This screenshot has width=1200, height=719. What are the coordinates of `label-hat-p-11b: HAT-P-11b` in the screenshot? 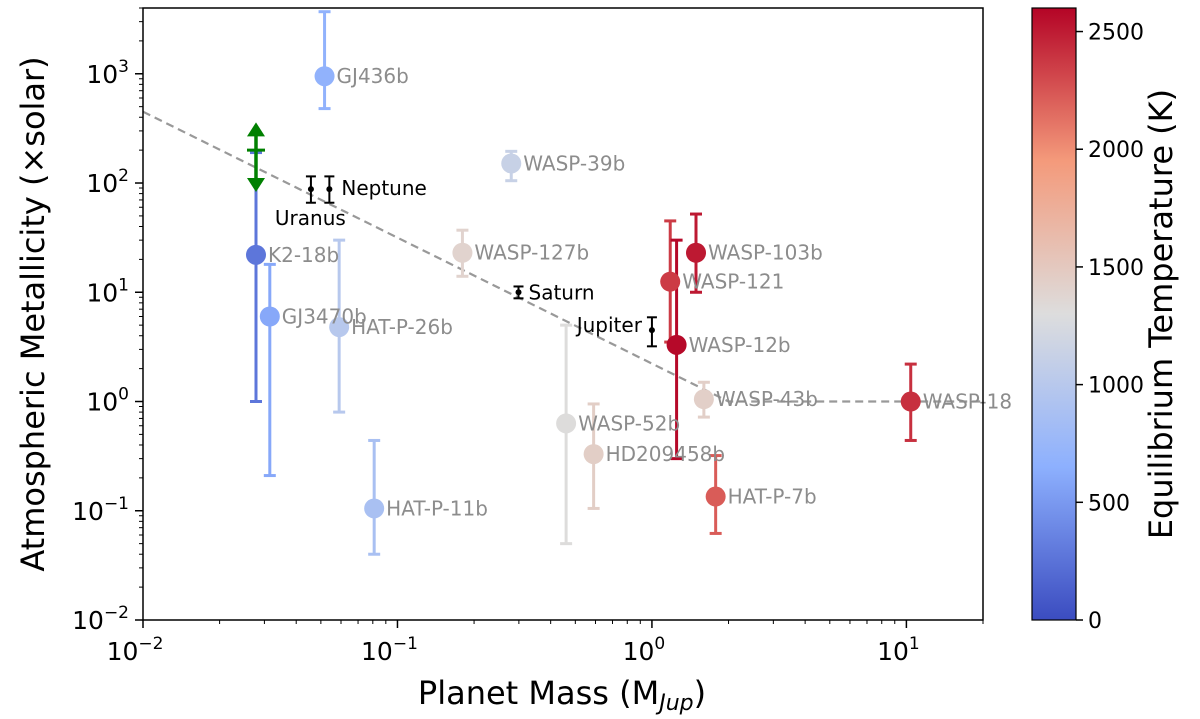 It's located at (437, 508).